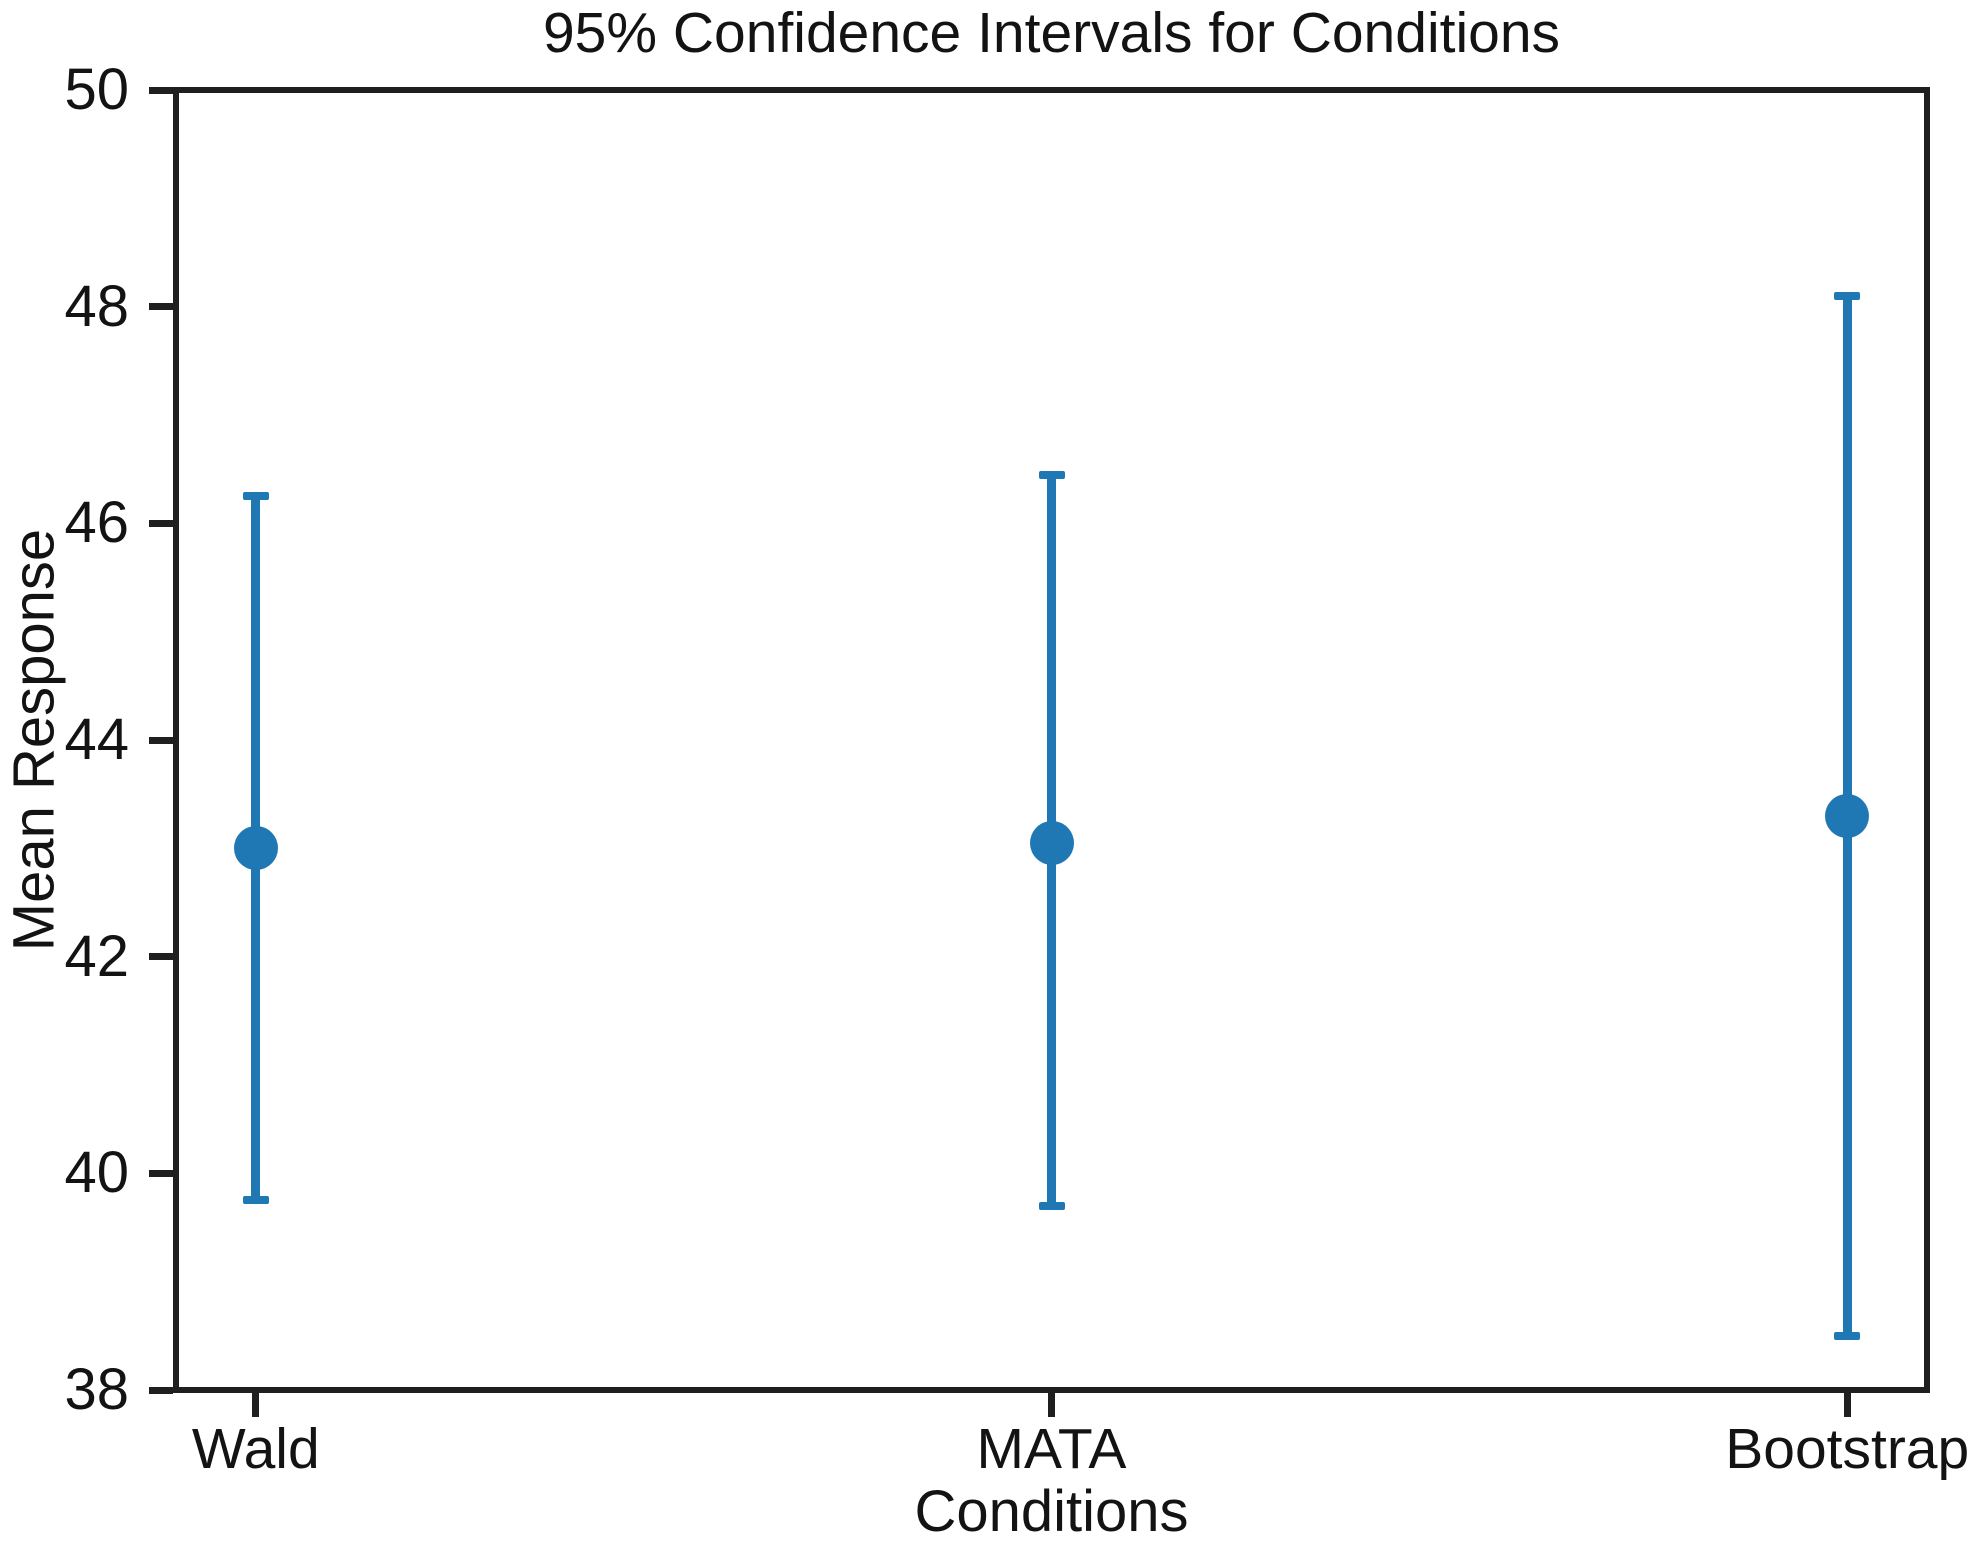 This screenshot has height=1541, width=1969. What do you see at coordinates (96, 1389) in the screenshot?
I see `y-axis-tick-label: 38` at bounding box center [96, 1389].